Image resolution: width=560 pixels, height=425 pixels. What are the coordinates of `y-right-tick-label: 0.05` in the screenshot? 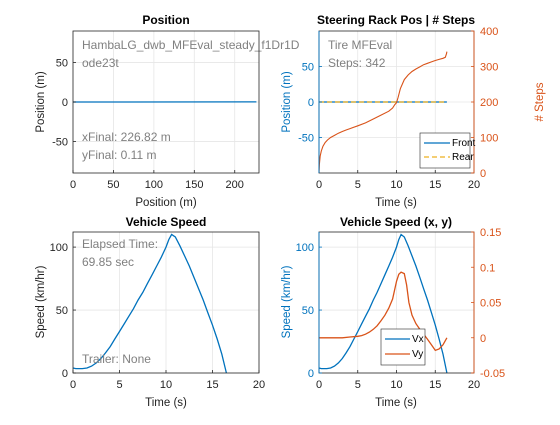 It's located at (490, 304).